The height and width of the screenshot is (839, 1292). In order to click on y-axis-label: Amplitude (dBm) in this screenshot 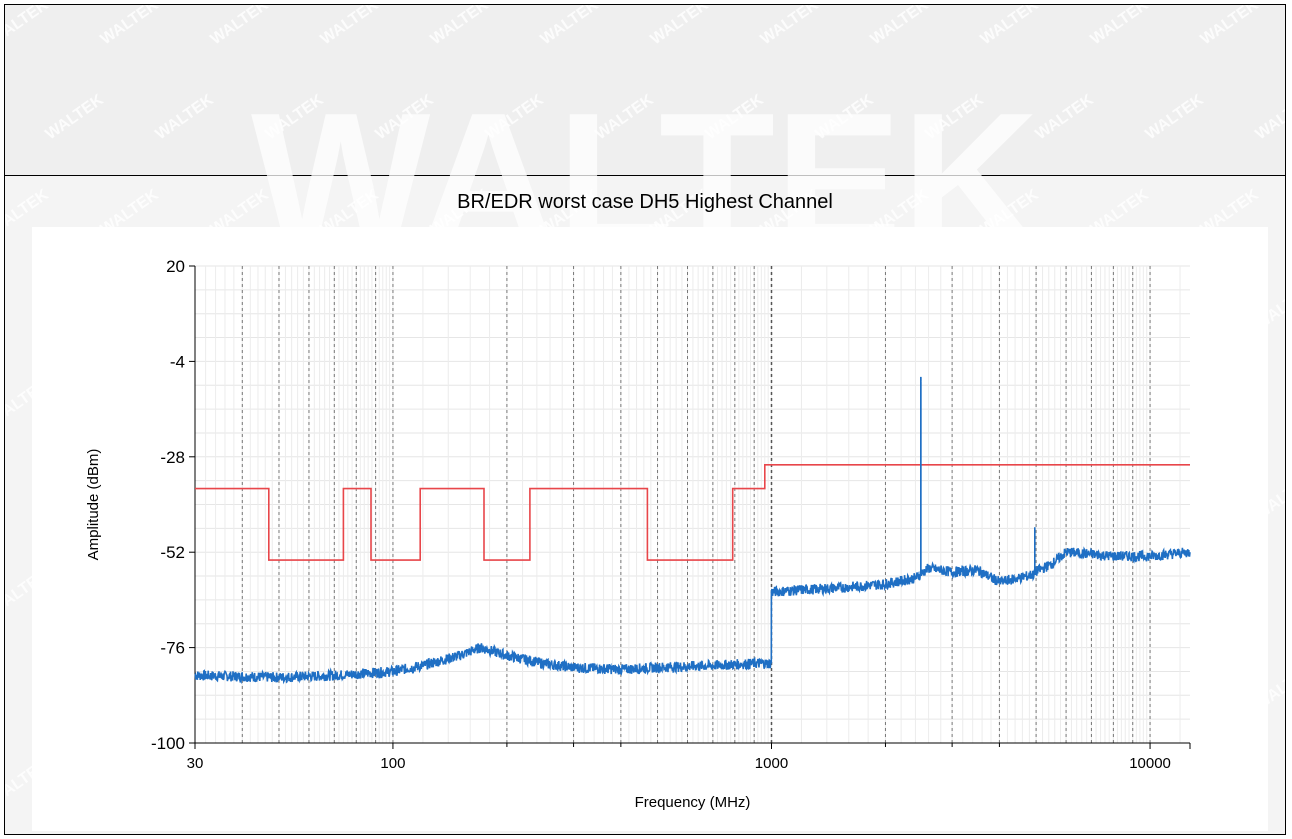, I will do `click(93, 505)`.